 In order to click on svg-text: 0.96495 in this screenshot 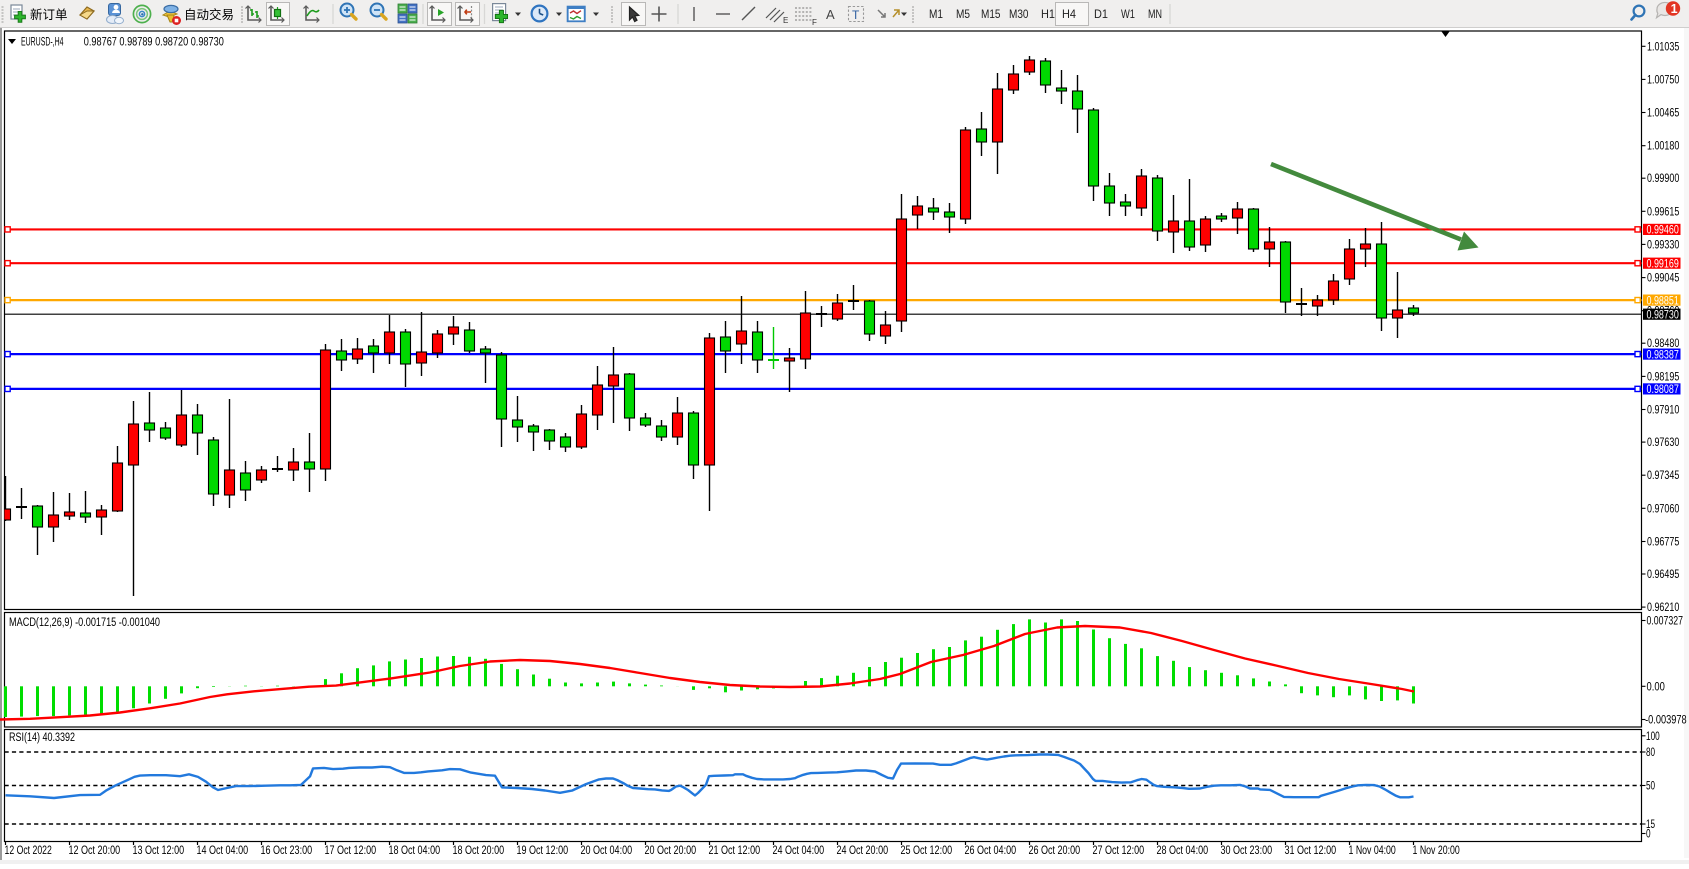, I will do `click(1663, 575)`.